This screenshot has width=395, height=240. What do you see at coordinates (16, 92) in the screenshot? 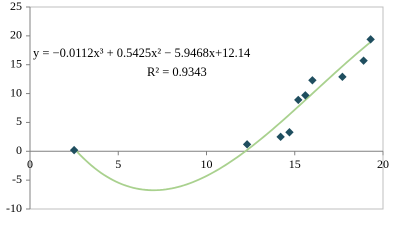
I see `y-tick-label: 10` at bounding box center [16, 92].